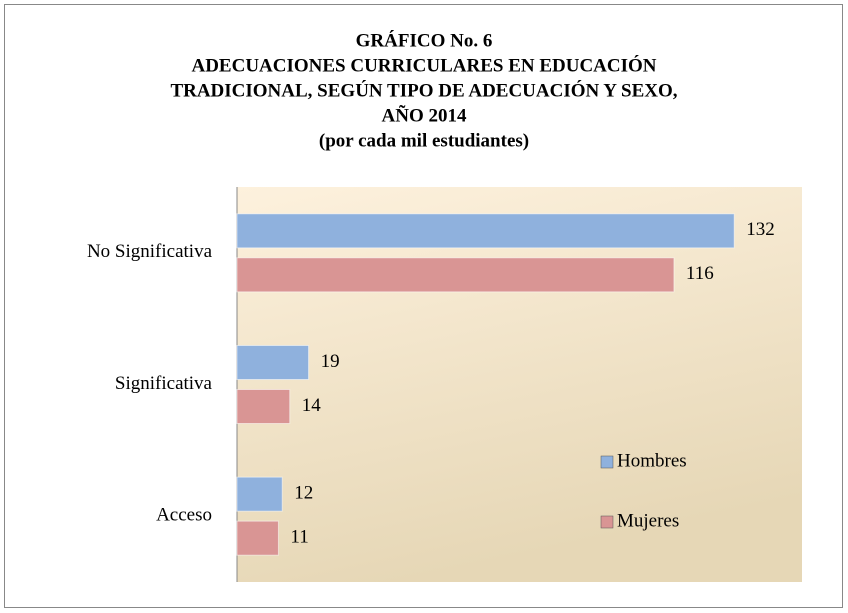 The width and height of the screenshot is (848, 613). Describe the element at coordinates (303, 493) in the screenshot. I see `data-label: 12` at that location.